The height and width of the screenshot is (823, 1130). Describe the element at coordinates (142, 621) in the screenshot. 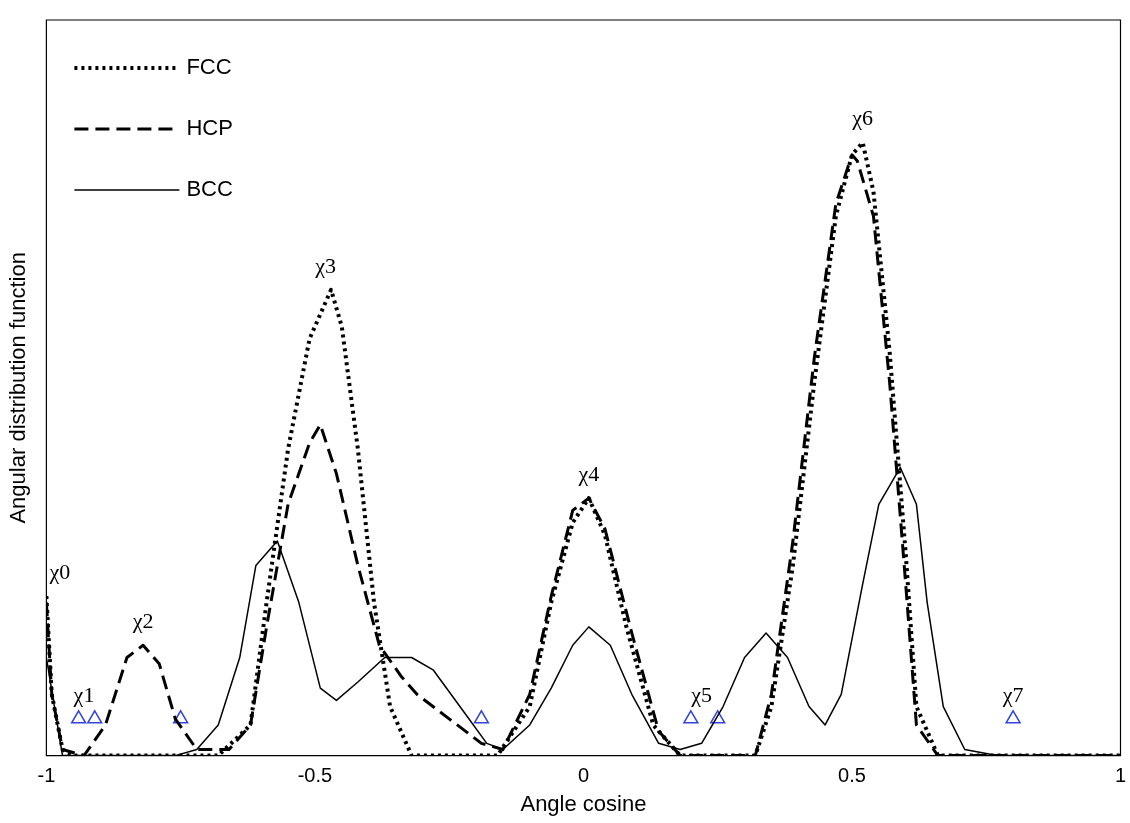

I see `annotation: χ2` at that location.